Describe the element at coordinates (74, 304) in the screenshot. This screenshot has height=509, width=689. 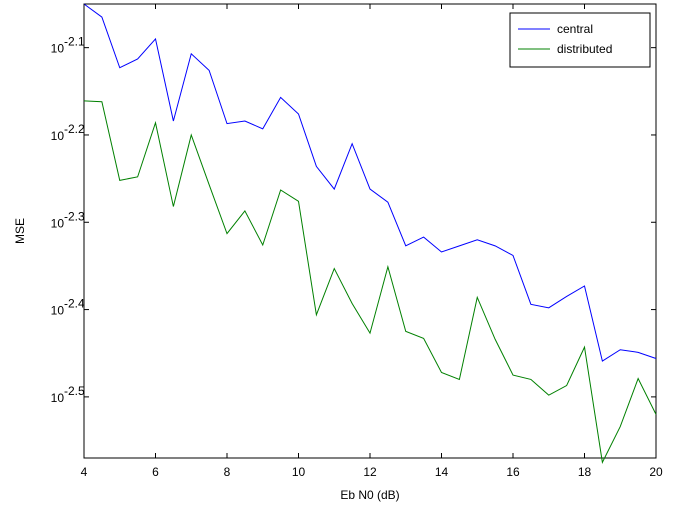
I see `y-tick-exponent: -2.4` at that location.